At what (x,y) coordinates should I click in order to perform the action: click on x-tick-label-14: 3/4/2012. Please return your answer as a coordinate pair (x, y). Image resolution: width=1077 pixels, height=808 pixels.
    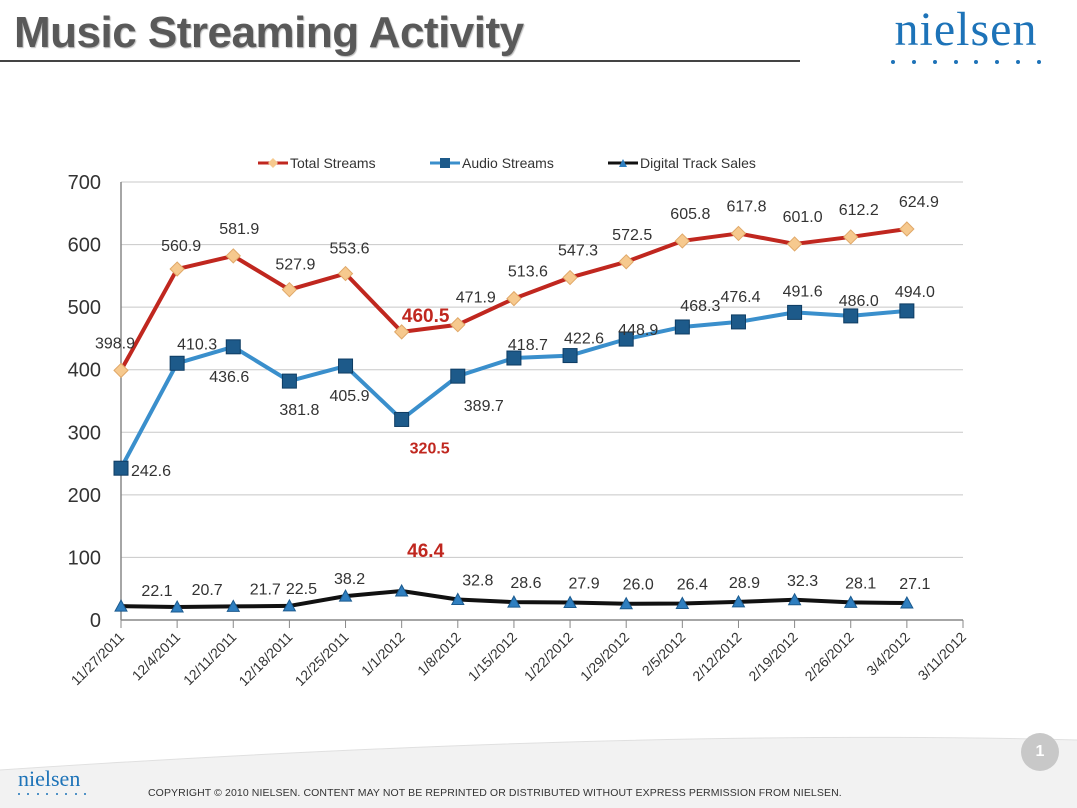
    Looking at the image, I should click on (888, 654).